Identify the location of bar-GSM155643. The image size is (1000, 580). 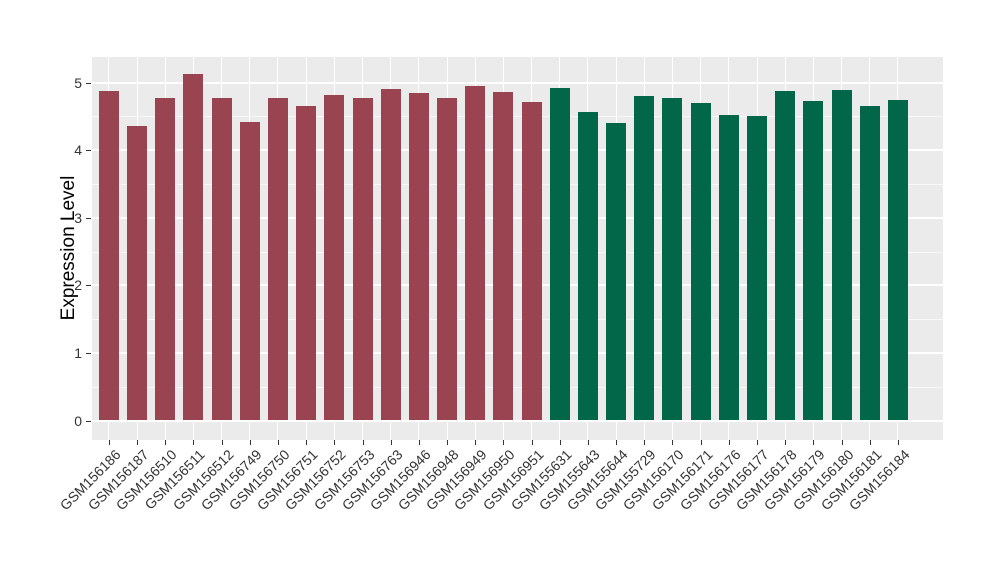
(587, 266).